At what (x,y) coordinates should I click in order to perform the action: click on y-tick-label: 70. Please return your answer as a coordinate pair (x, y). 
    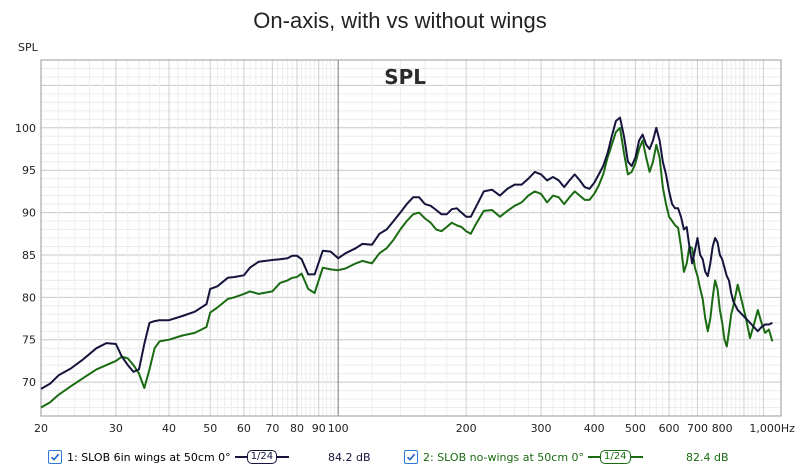
    Looking at the image, I should click on (29, 382).